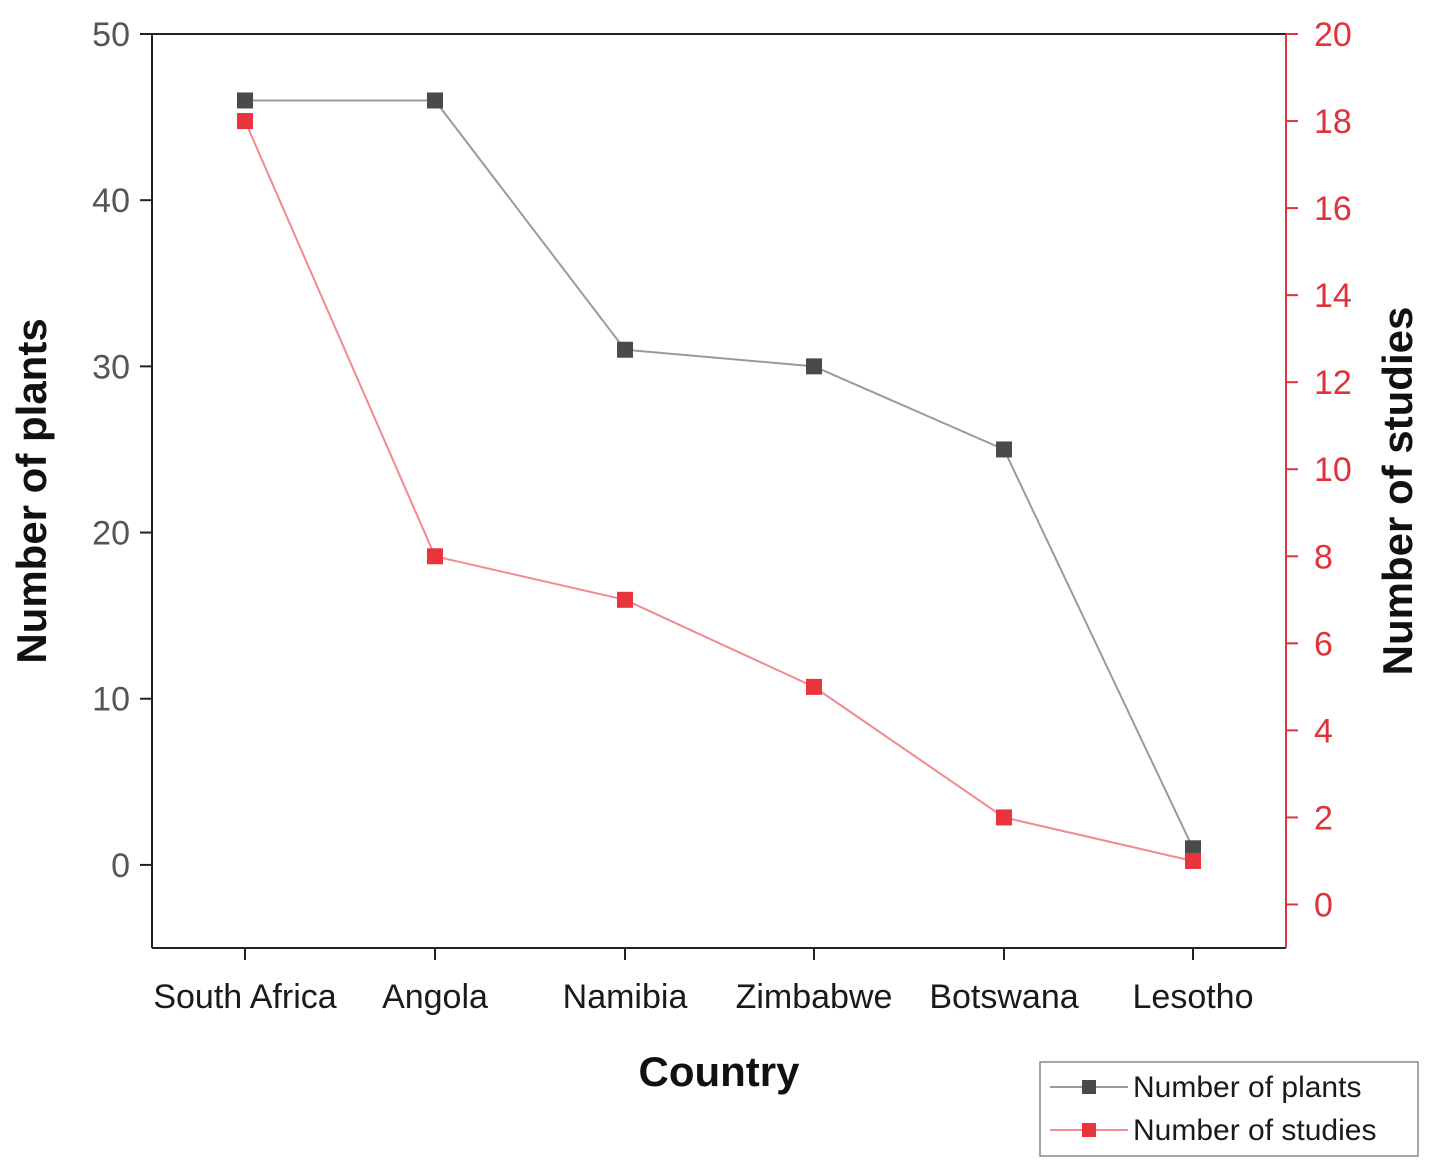 The width and height of the screenshot is (1429, 1170). What do you see at coordinates (1323, 731) in the screenshot?
I see `y-right-tick-label: 4` at bounding box center [1323, 731].